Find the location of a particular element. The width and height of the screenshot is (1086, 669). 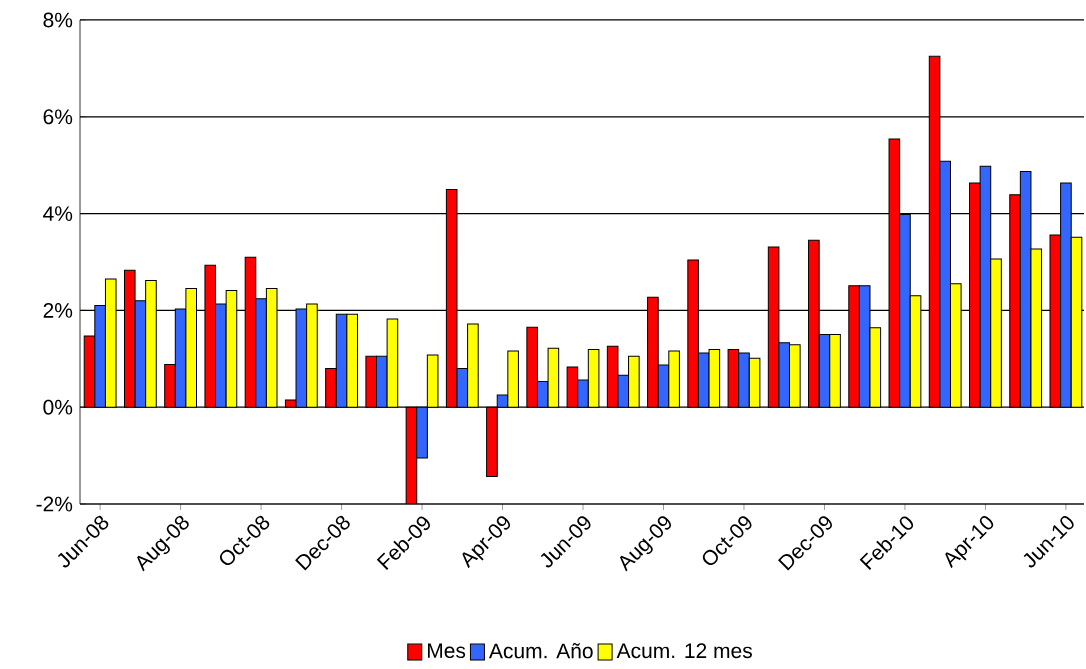

y-tick-label: 0% is located at coordinates (58, 407).